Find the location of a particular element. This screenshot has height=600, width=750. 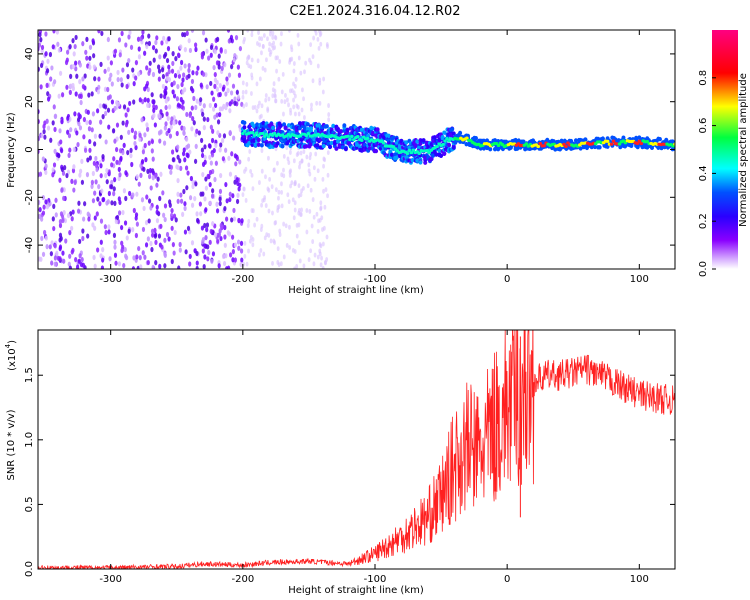

y-tick-label: 40 is located at coordinates (29, 54).